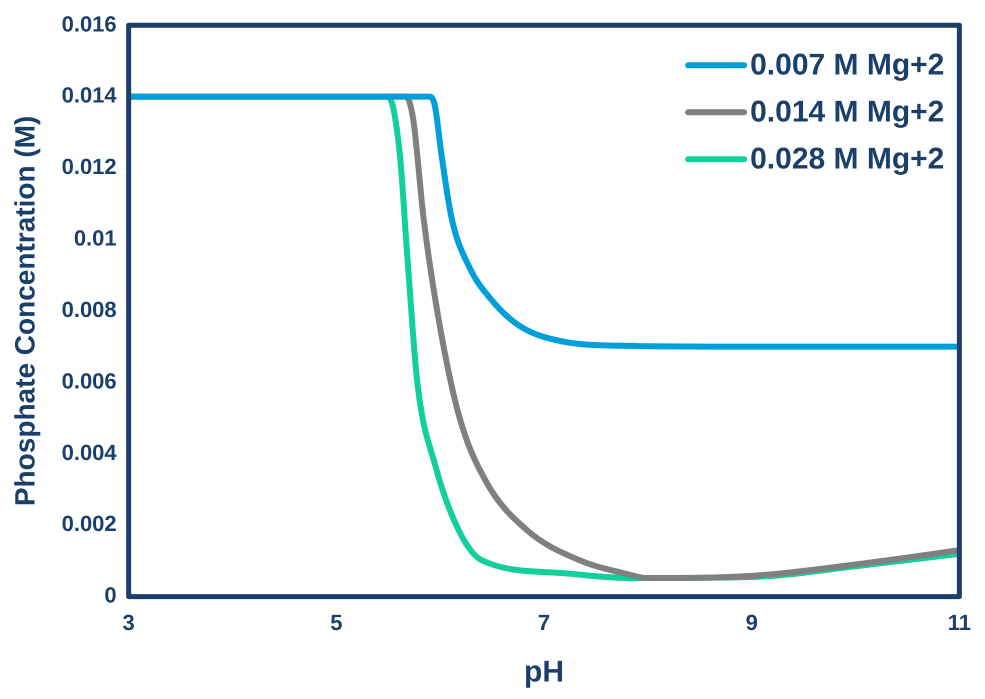 This screenshot has width=985, height=699. What do you see at coordinates (95, 238) in the screenshot?
I see `y-tick-label: 0.01` at bounding box center [95, 238].